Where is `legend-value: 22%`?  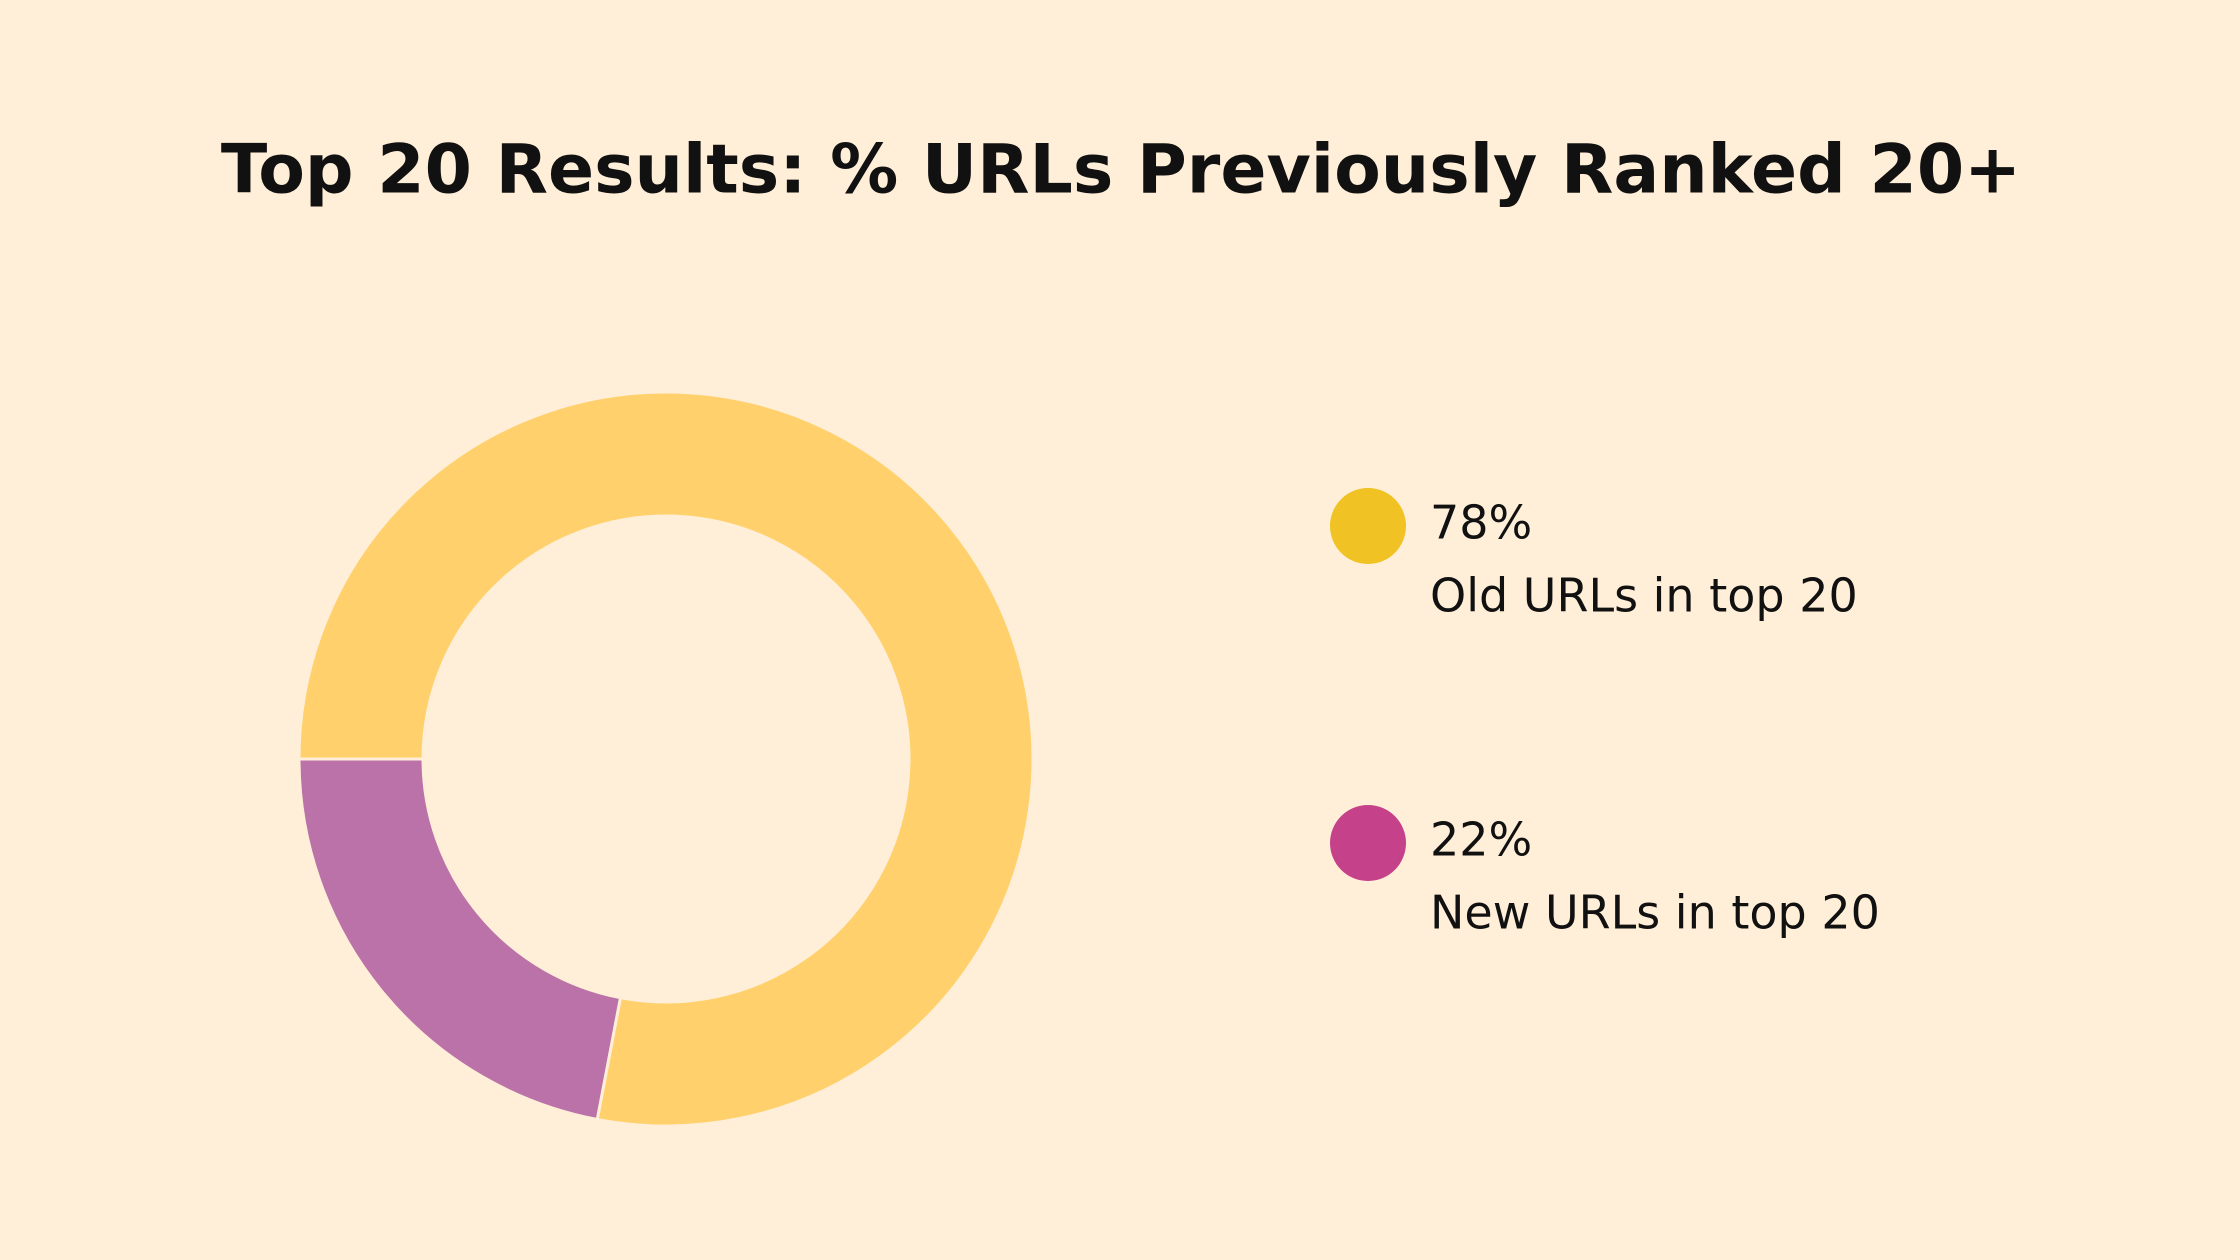 legend-value: 22% is located at coordinates (1481, 840).